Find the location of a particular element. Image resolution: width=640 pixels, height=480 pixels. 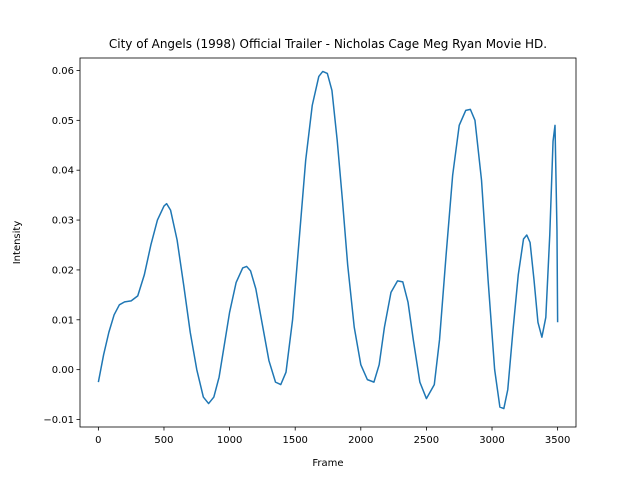

x-tick-label: 3000 is located at coordinates (491, 440).